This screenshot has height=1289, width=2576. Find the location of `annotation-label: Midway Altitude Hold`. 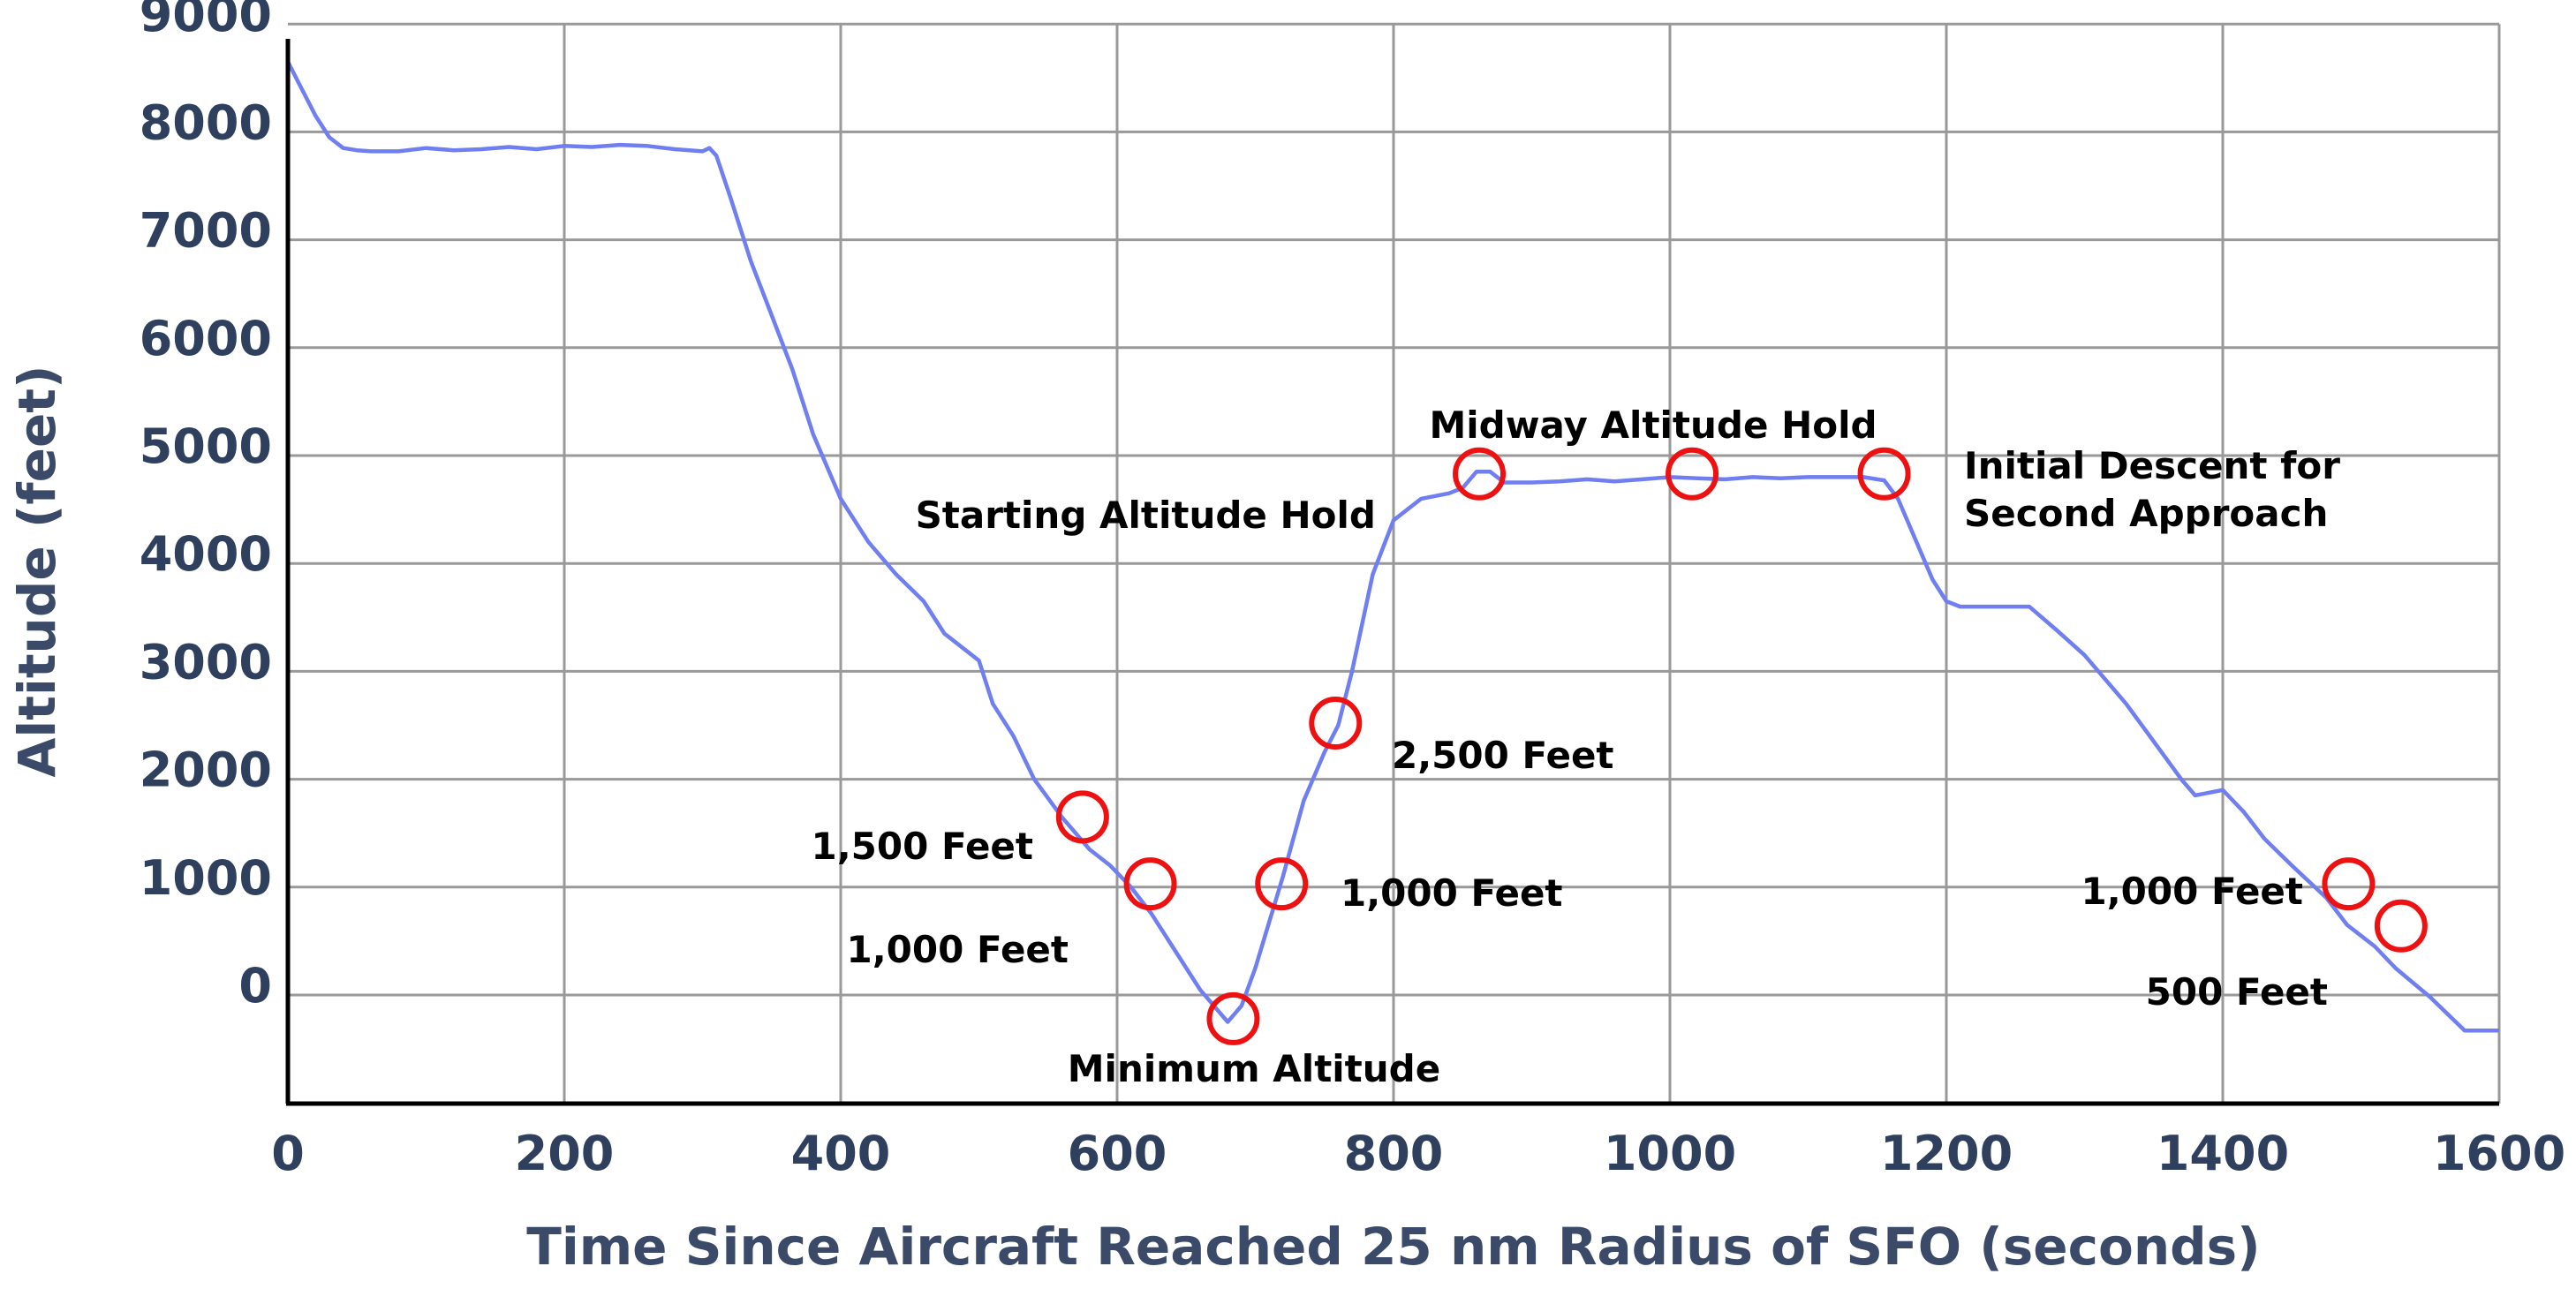

annotation-label: Midway Altitude Hold is located at coordinates (1653, 425).